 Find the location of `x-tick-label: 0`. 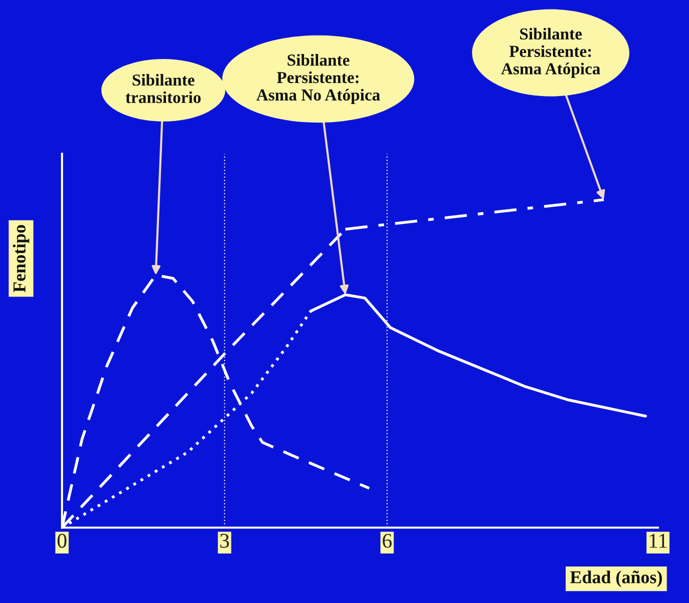

x-tick-label: 0 is located at coordinates (62, 541).